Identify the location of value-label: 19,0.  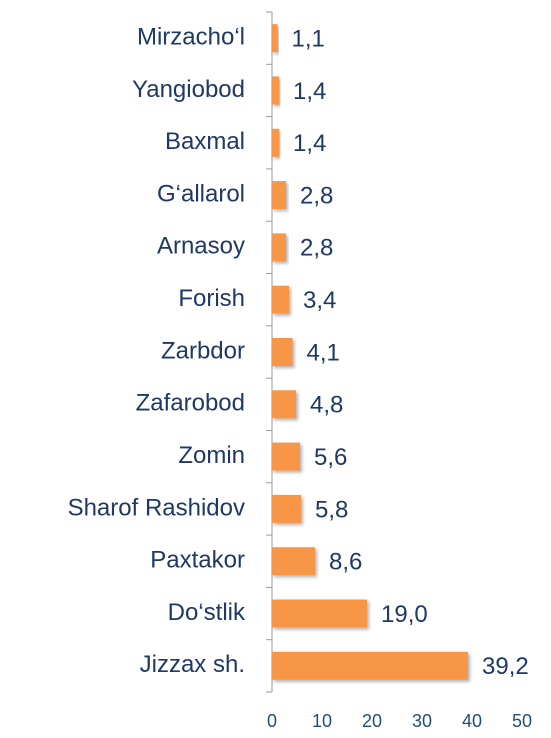
(404, 614).